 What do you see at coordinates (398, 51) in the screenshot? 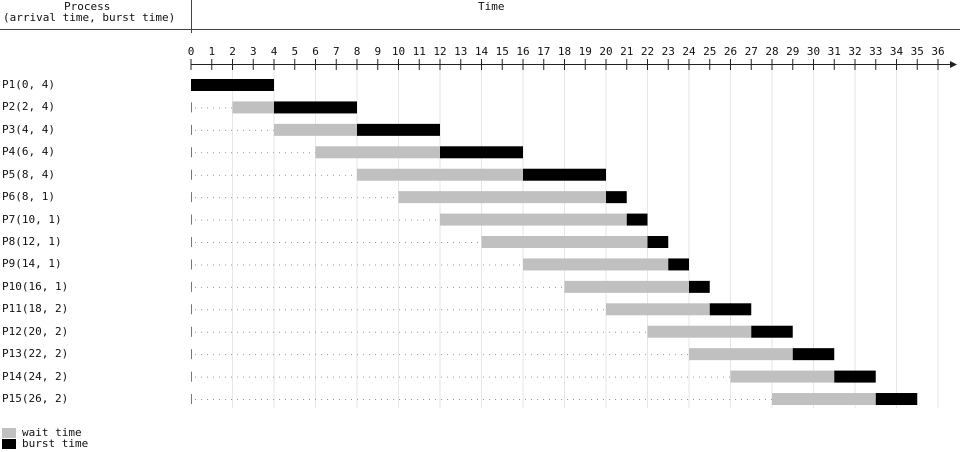
I see `tick-label: 10` at bounding box center [398, 51].